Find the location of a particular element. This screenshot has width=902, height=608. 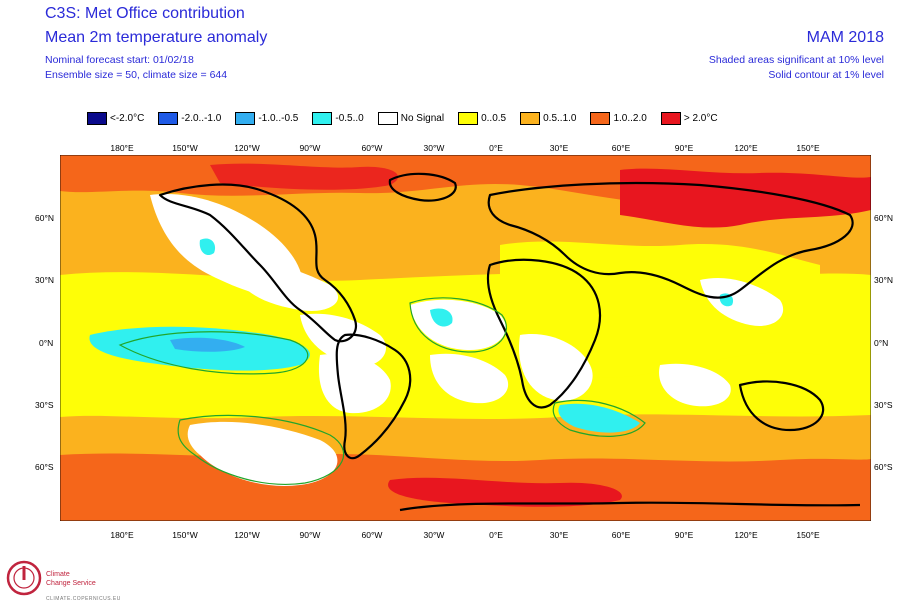

lon-label-bottom: 30°W is located at coordinates (434, 535).